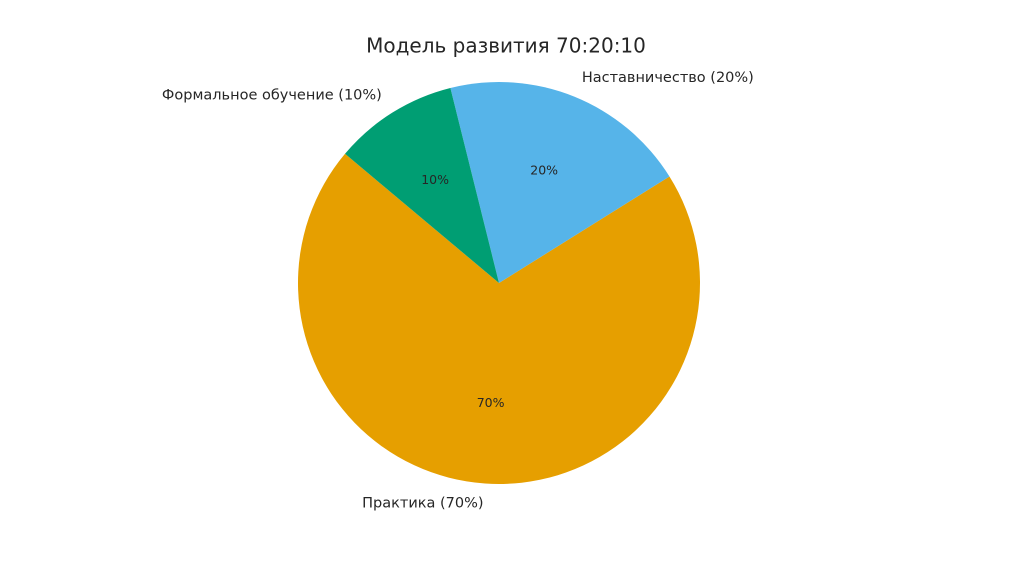 The width and height of the screenshot is (1024, 567). What do you see at coordinates (435, 179) in the screenshot?
I see `percent-label: 10%` at bounding box center [435, 179].